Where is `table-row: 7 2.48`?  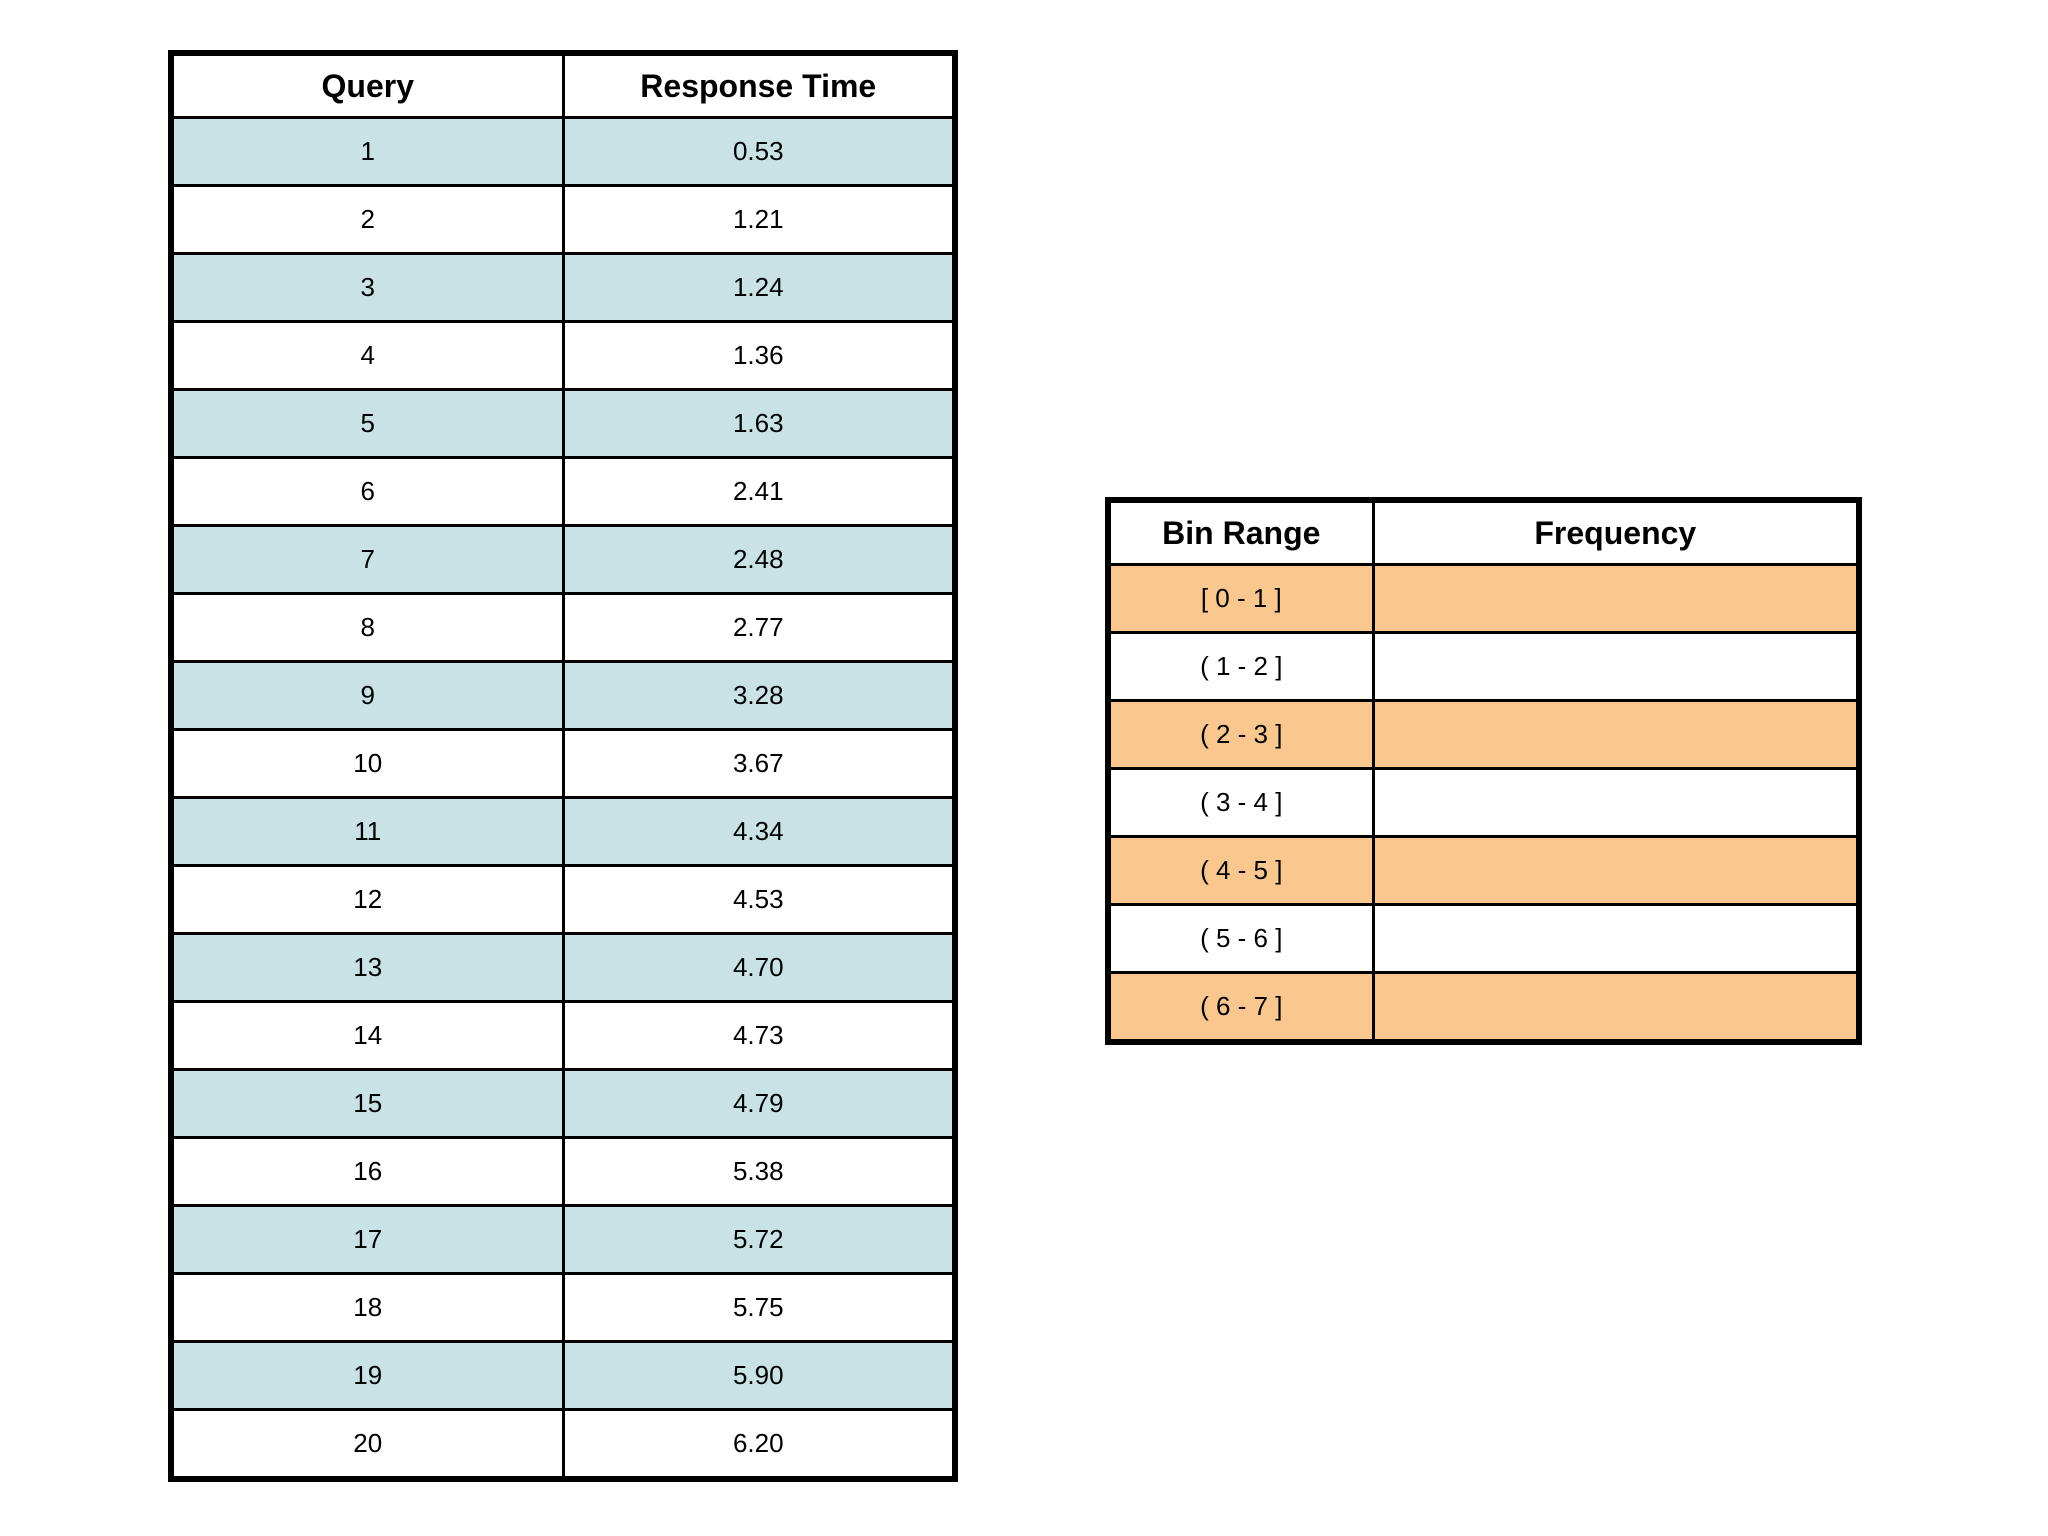
table-row: 7 2.48 is located at coordinates (563, 559).